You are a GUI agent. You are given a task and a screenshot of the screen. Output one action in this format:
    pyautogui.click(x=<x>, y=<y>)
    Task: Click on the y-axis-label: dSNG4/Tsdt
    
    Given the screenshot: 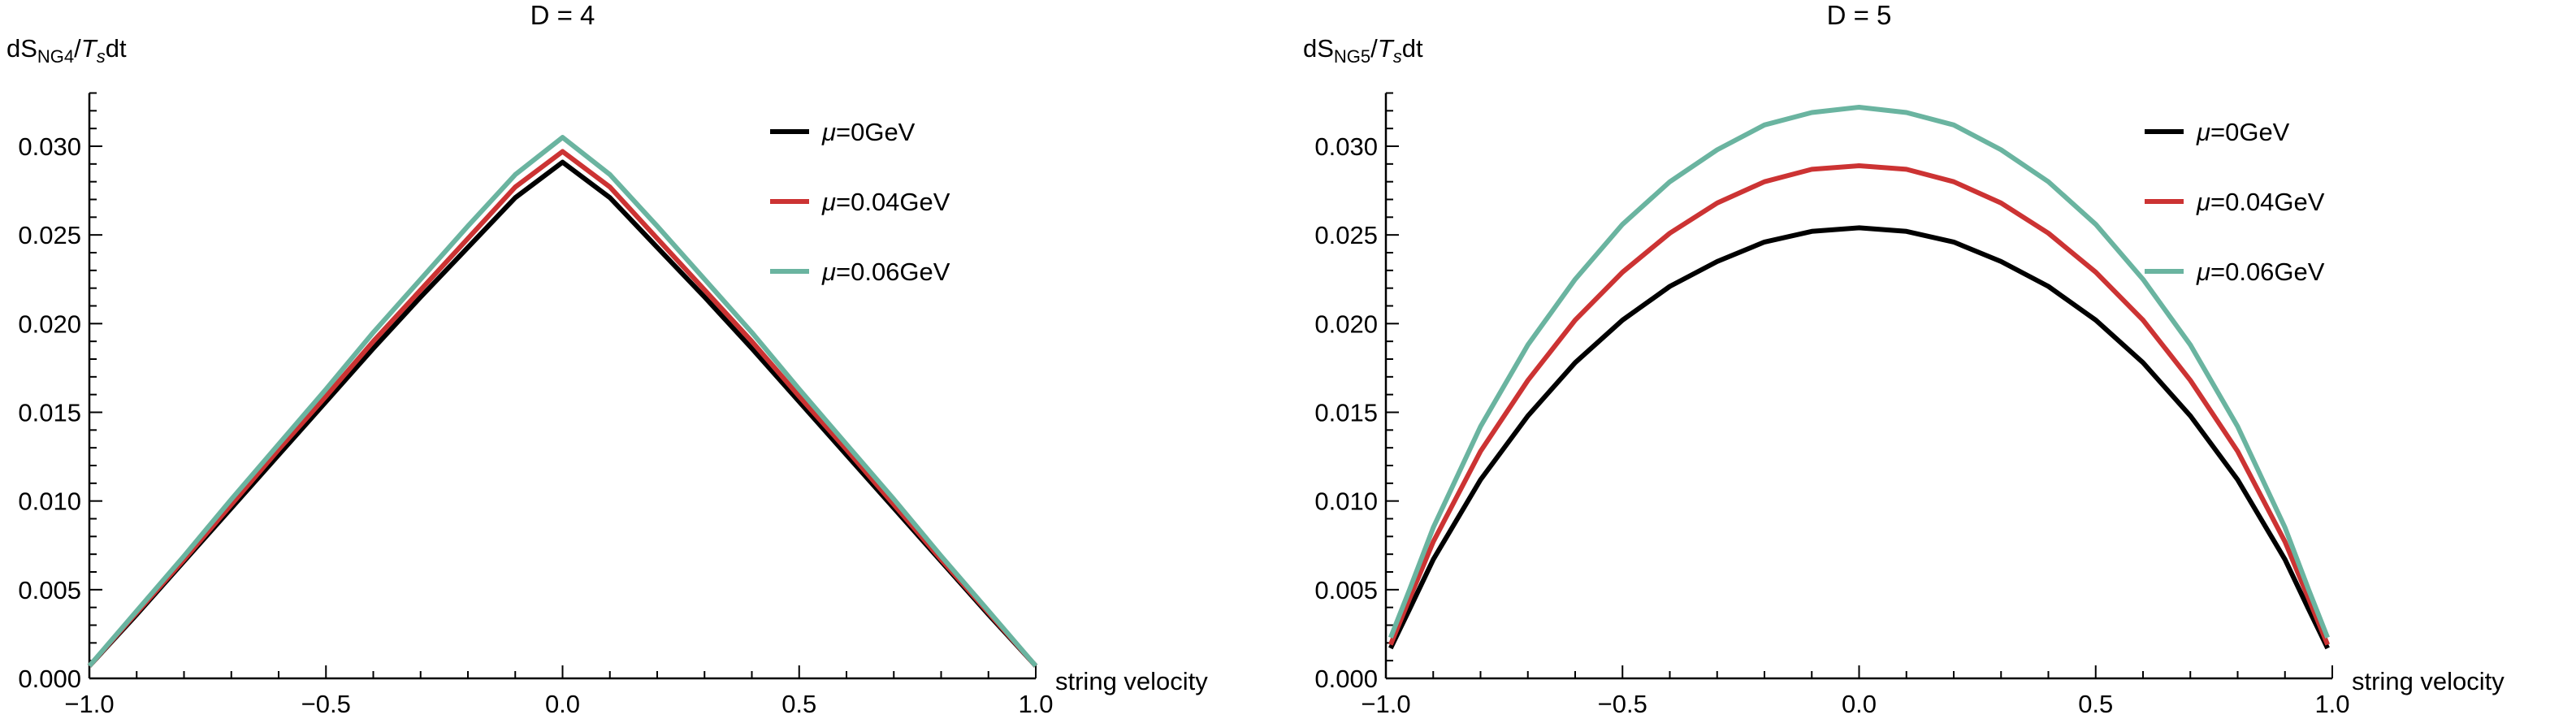 What is the action you would take?
    pyautogui.click(x=66, y=51)
    